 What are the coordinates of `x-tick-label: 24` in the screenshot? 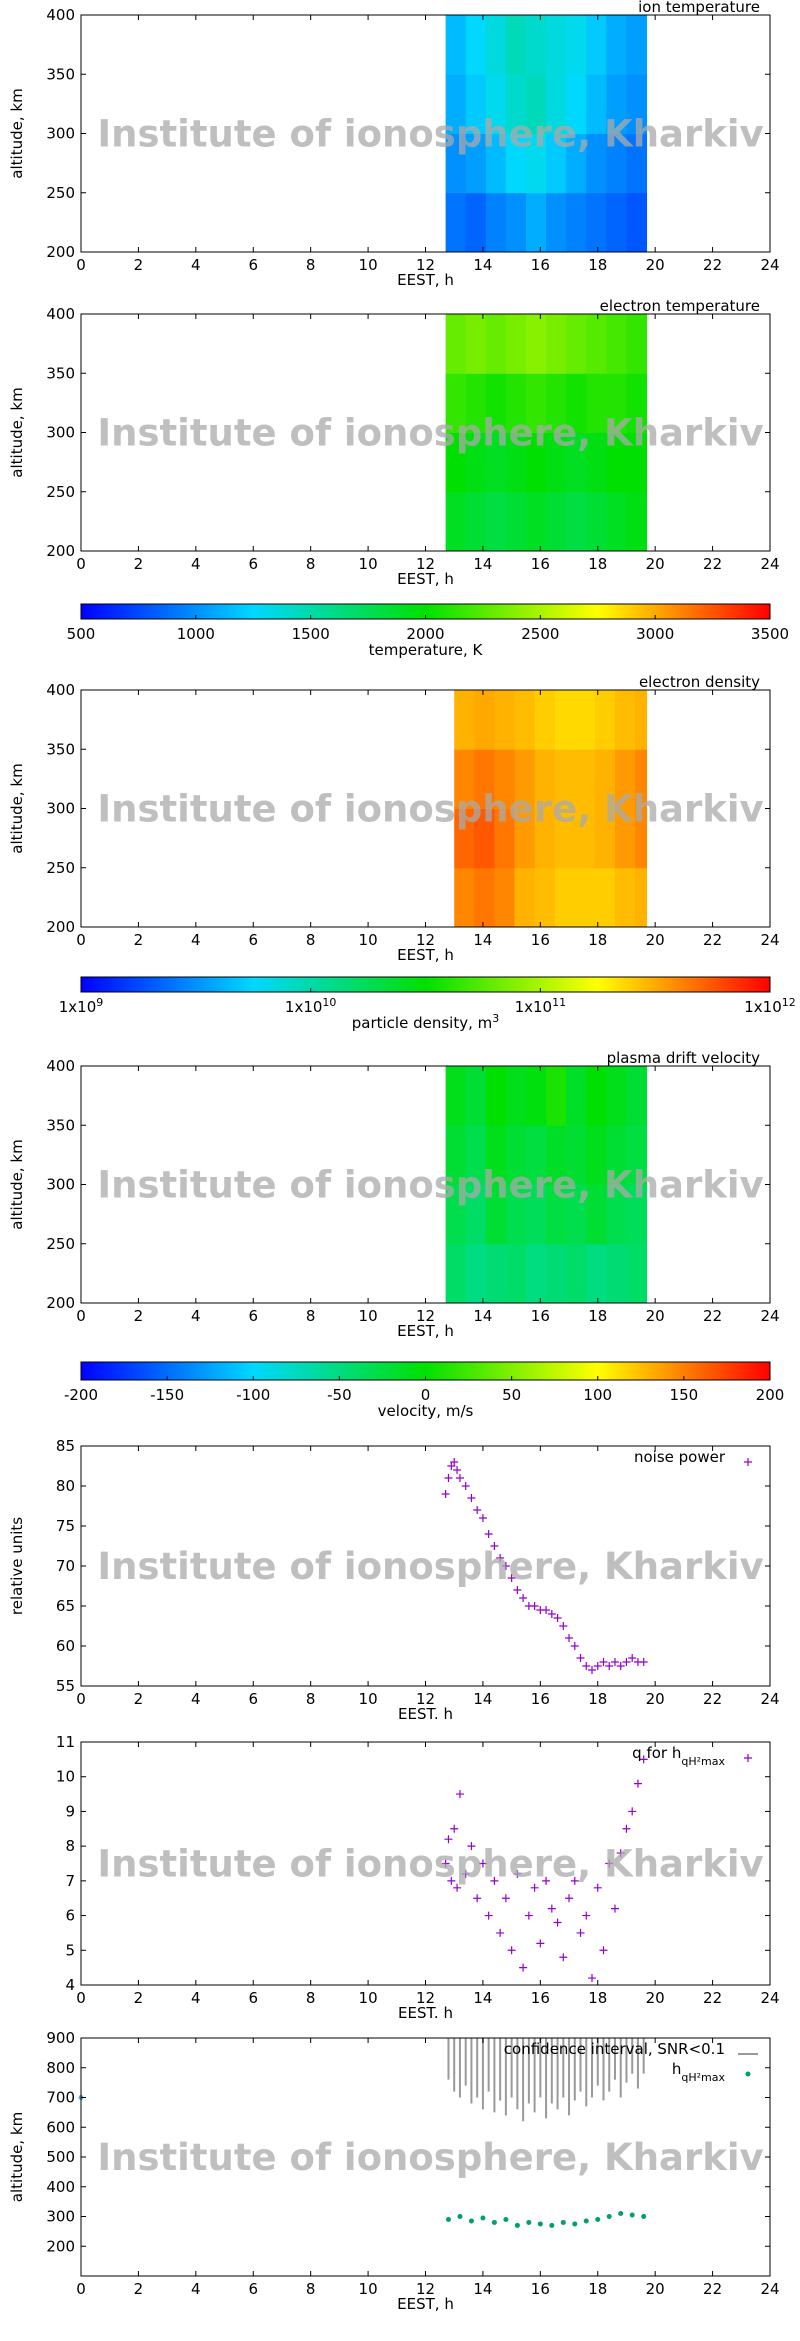 It's located at (769, 2289).